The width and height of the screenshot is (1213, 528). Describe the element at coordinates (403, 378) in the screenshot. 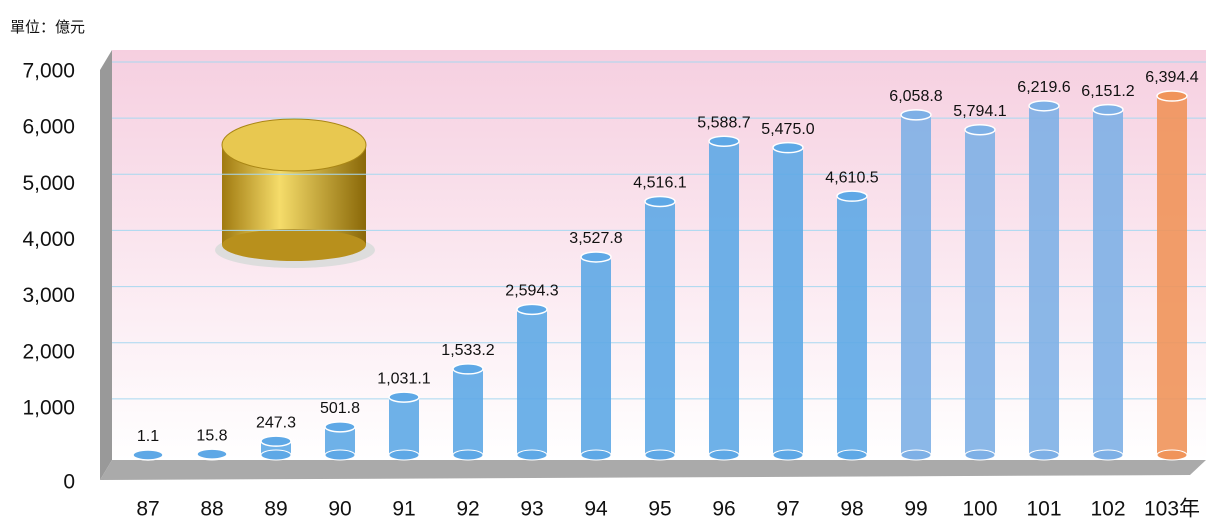

I see `value-label: 1,031.1` at that location.